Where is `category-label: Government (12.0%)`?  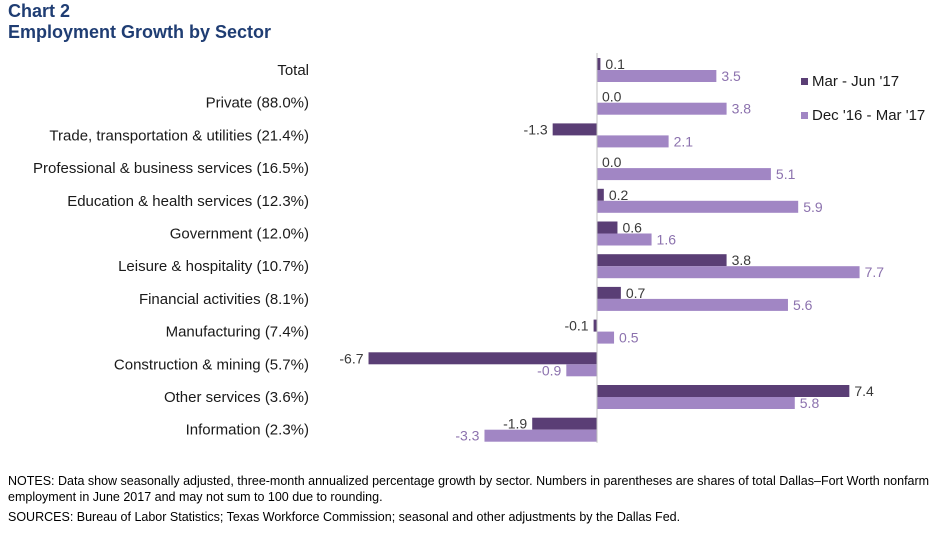
category-label: Government (12.0%) is located at coordinates (239, 234).